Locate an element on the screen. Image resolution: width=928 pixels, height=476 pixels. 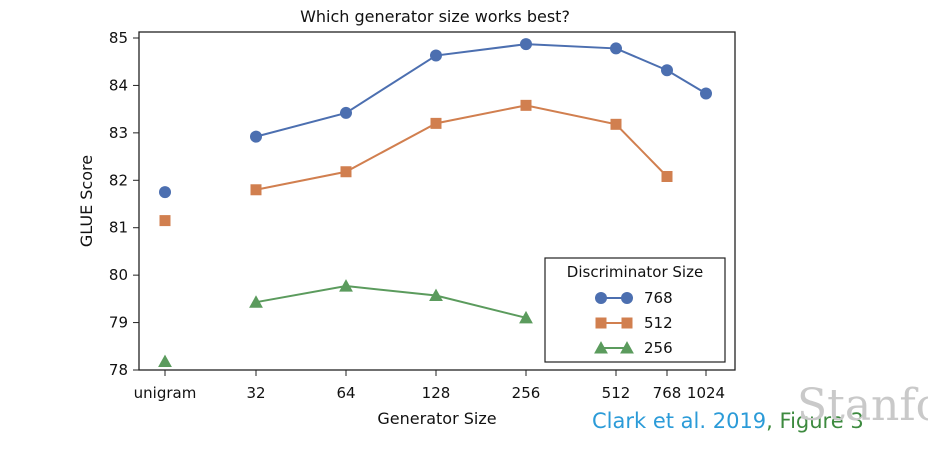
y-tick-label: 83 is located at coordinates (118, 133).